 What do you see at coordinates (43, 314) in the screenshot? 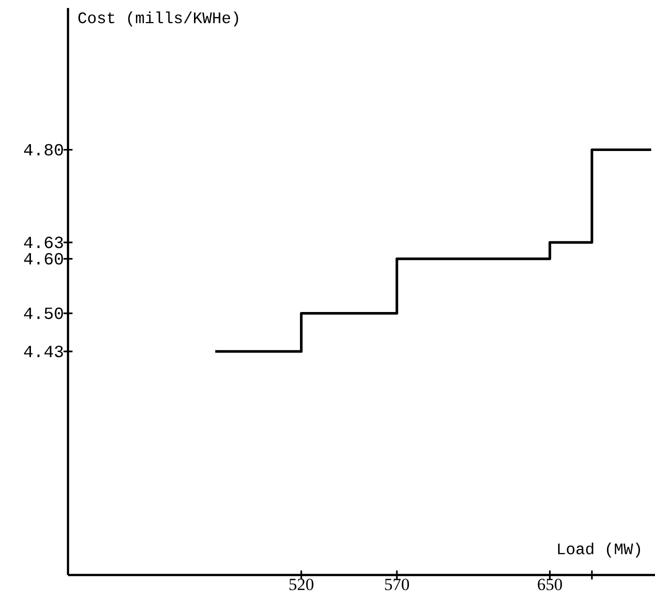
I see `y-tick-label: 4.50` at bounding box center [43, 314].